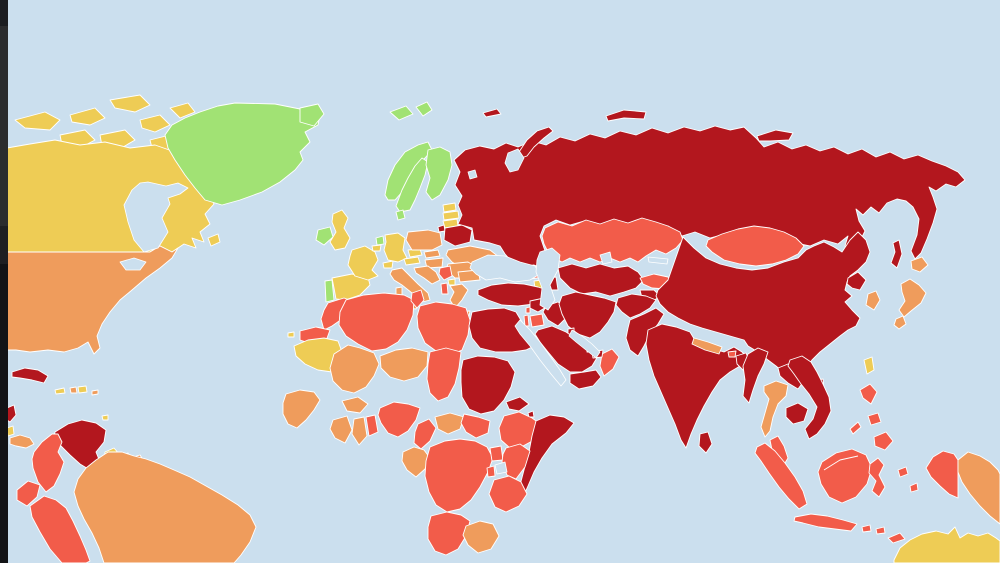 Image resolution: width=1000 pixels, height=563 pixels. Describe the element at coordinates (763, 305) in the screenshot. I see `country-china` at that location.